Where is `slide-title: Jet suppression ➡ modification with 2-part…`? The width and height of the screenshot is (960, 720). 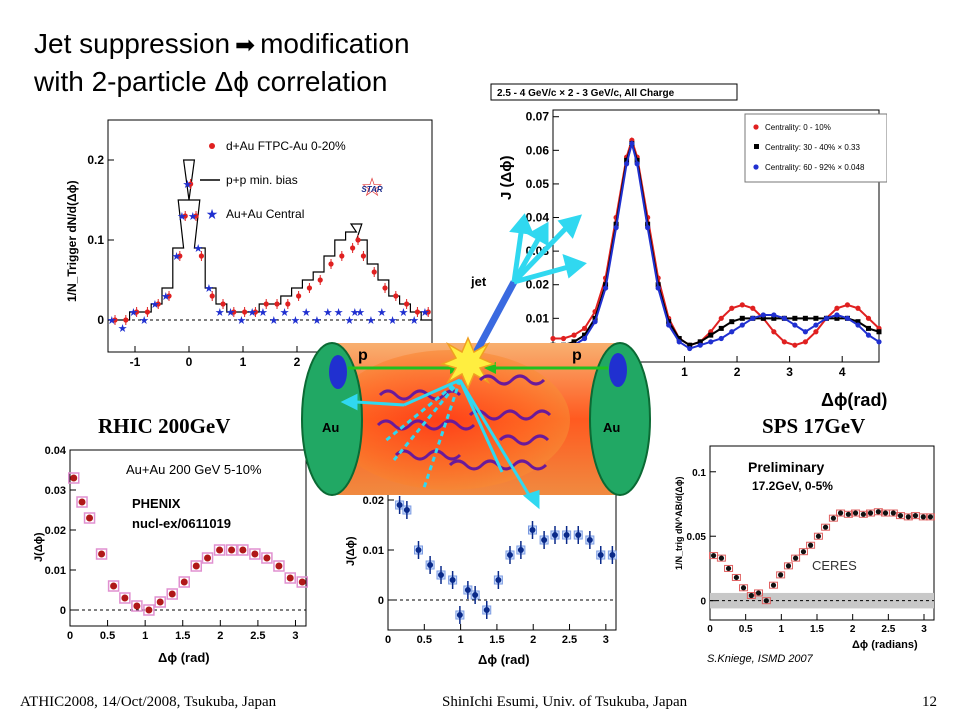 slide-title: Jet suppression ➡ modification with 2-part… is located at coordinates (222, 63).